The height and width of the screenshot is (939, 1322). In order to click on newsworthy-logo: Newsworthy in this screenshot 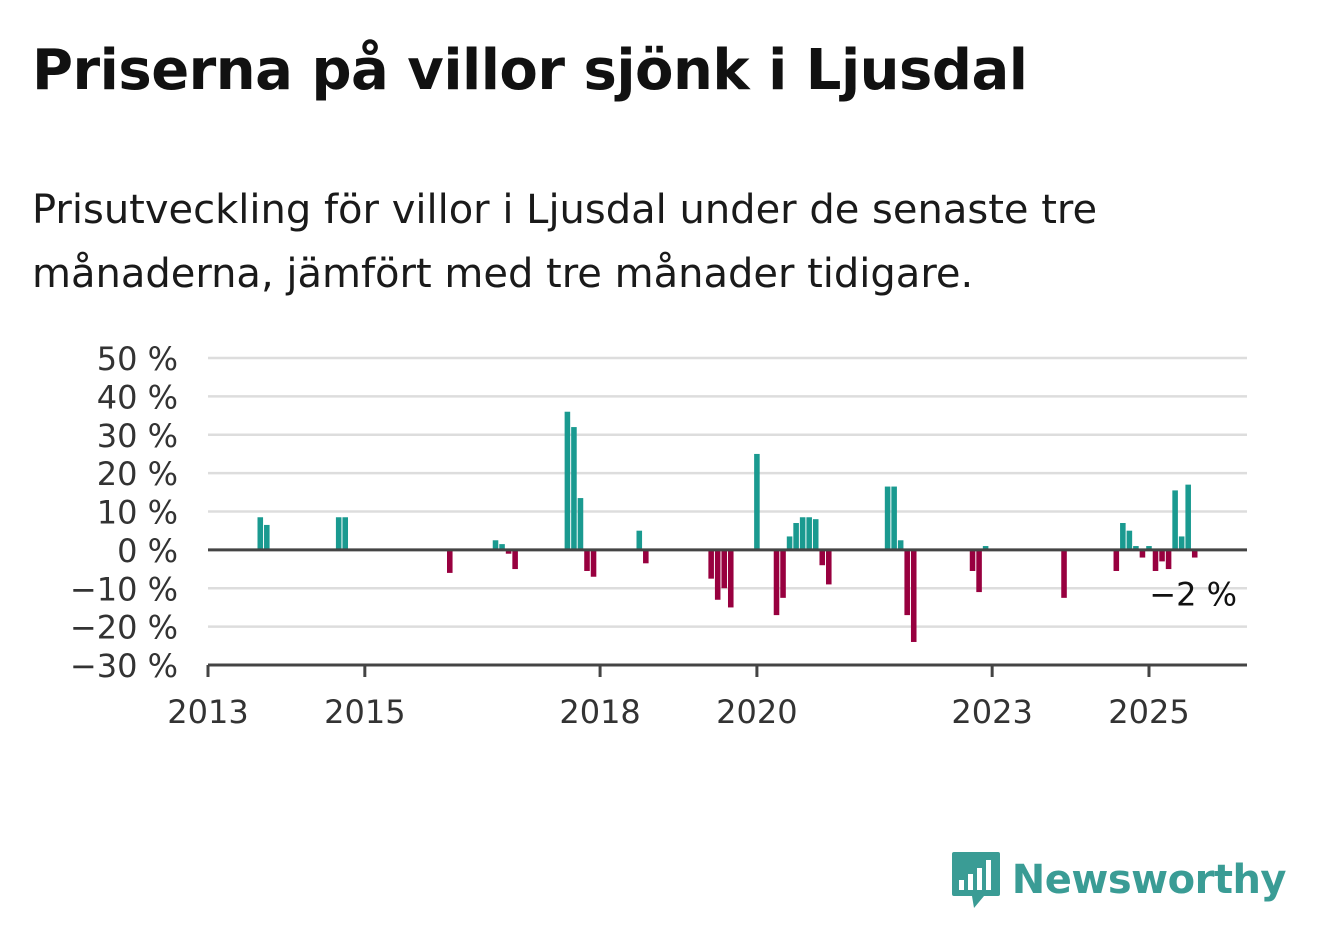, I will do `click(1118, 880)`.